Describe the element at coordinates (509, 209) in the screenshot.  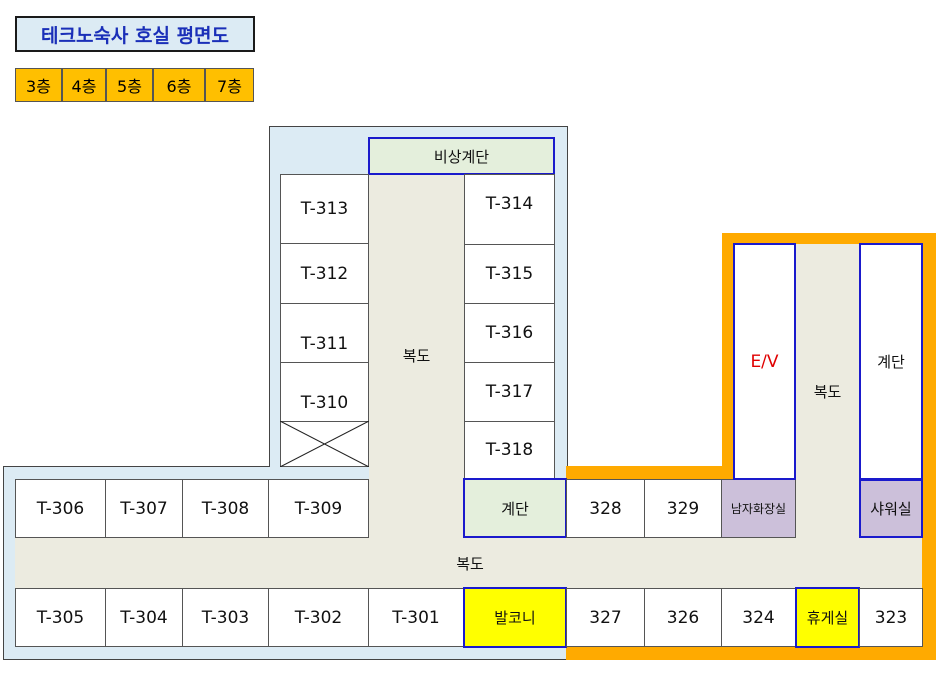
I see `room-T-314: T-314` at that location.